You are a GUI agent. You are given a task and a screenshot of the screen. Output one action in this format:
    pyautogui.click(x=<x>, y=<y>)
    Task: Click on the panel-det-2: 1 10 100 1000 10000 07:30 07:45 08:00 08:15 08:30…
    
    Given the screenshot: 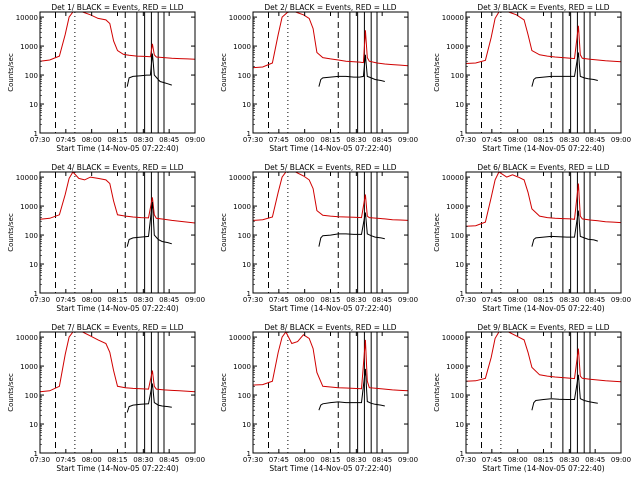 What is the action you would take?
    pyautogui.click(x=319, y=78)
    